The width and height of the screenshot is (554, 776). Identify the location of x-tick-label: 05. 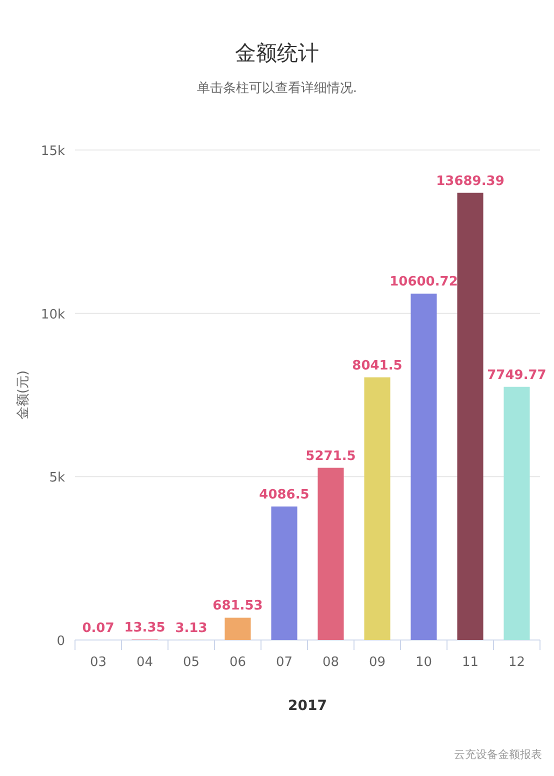
(191, 662).